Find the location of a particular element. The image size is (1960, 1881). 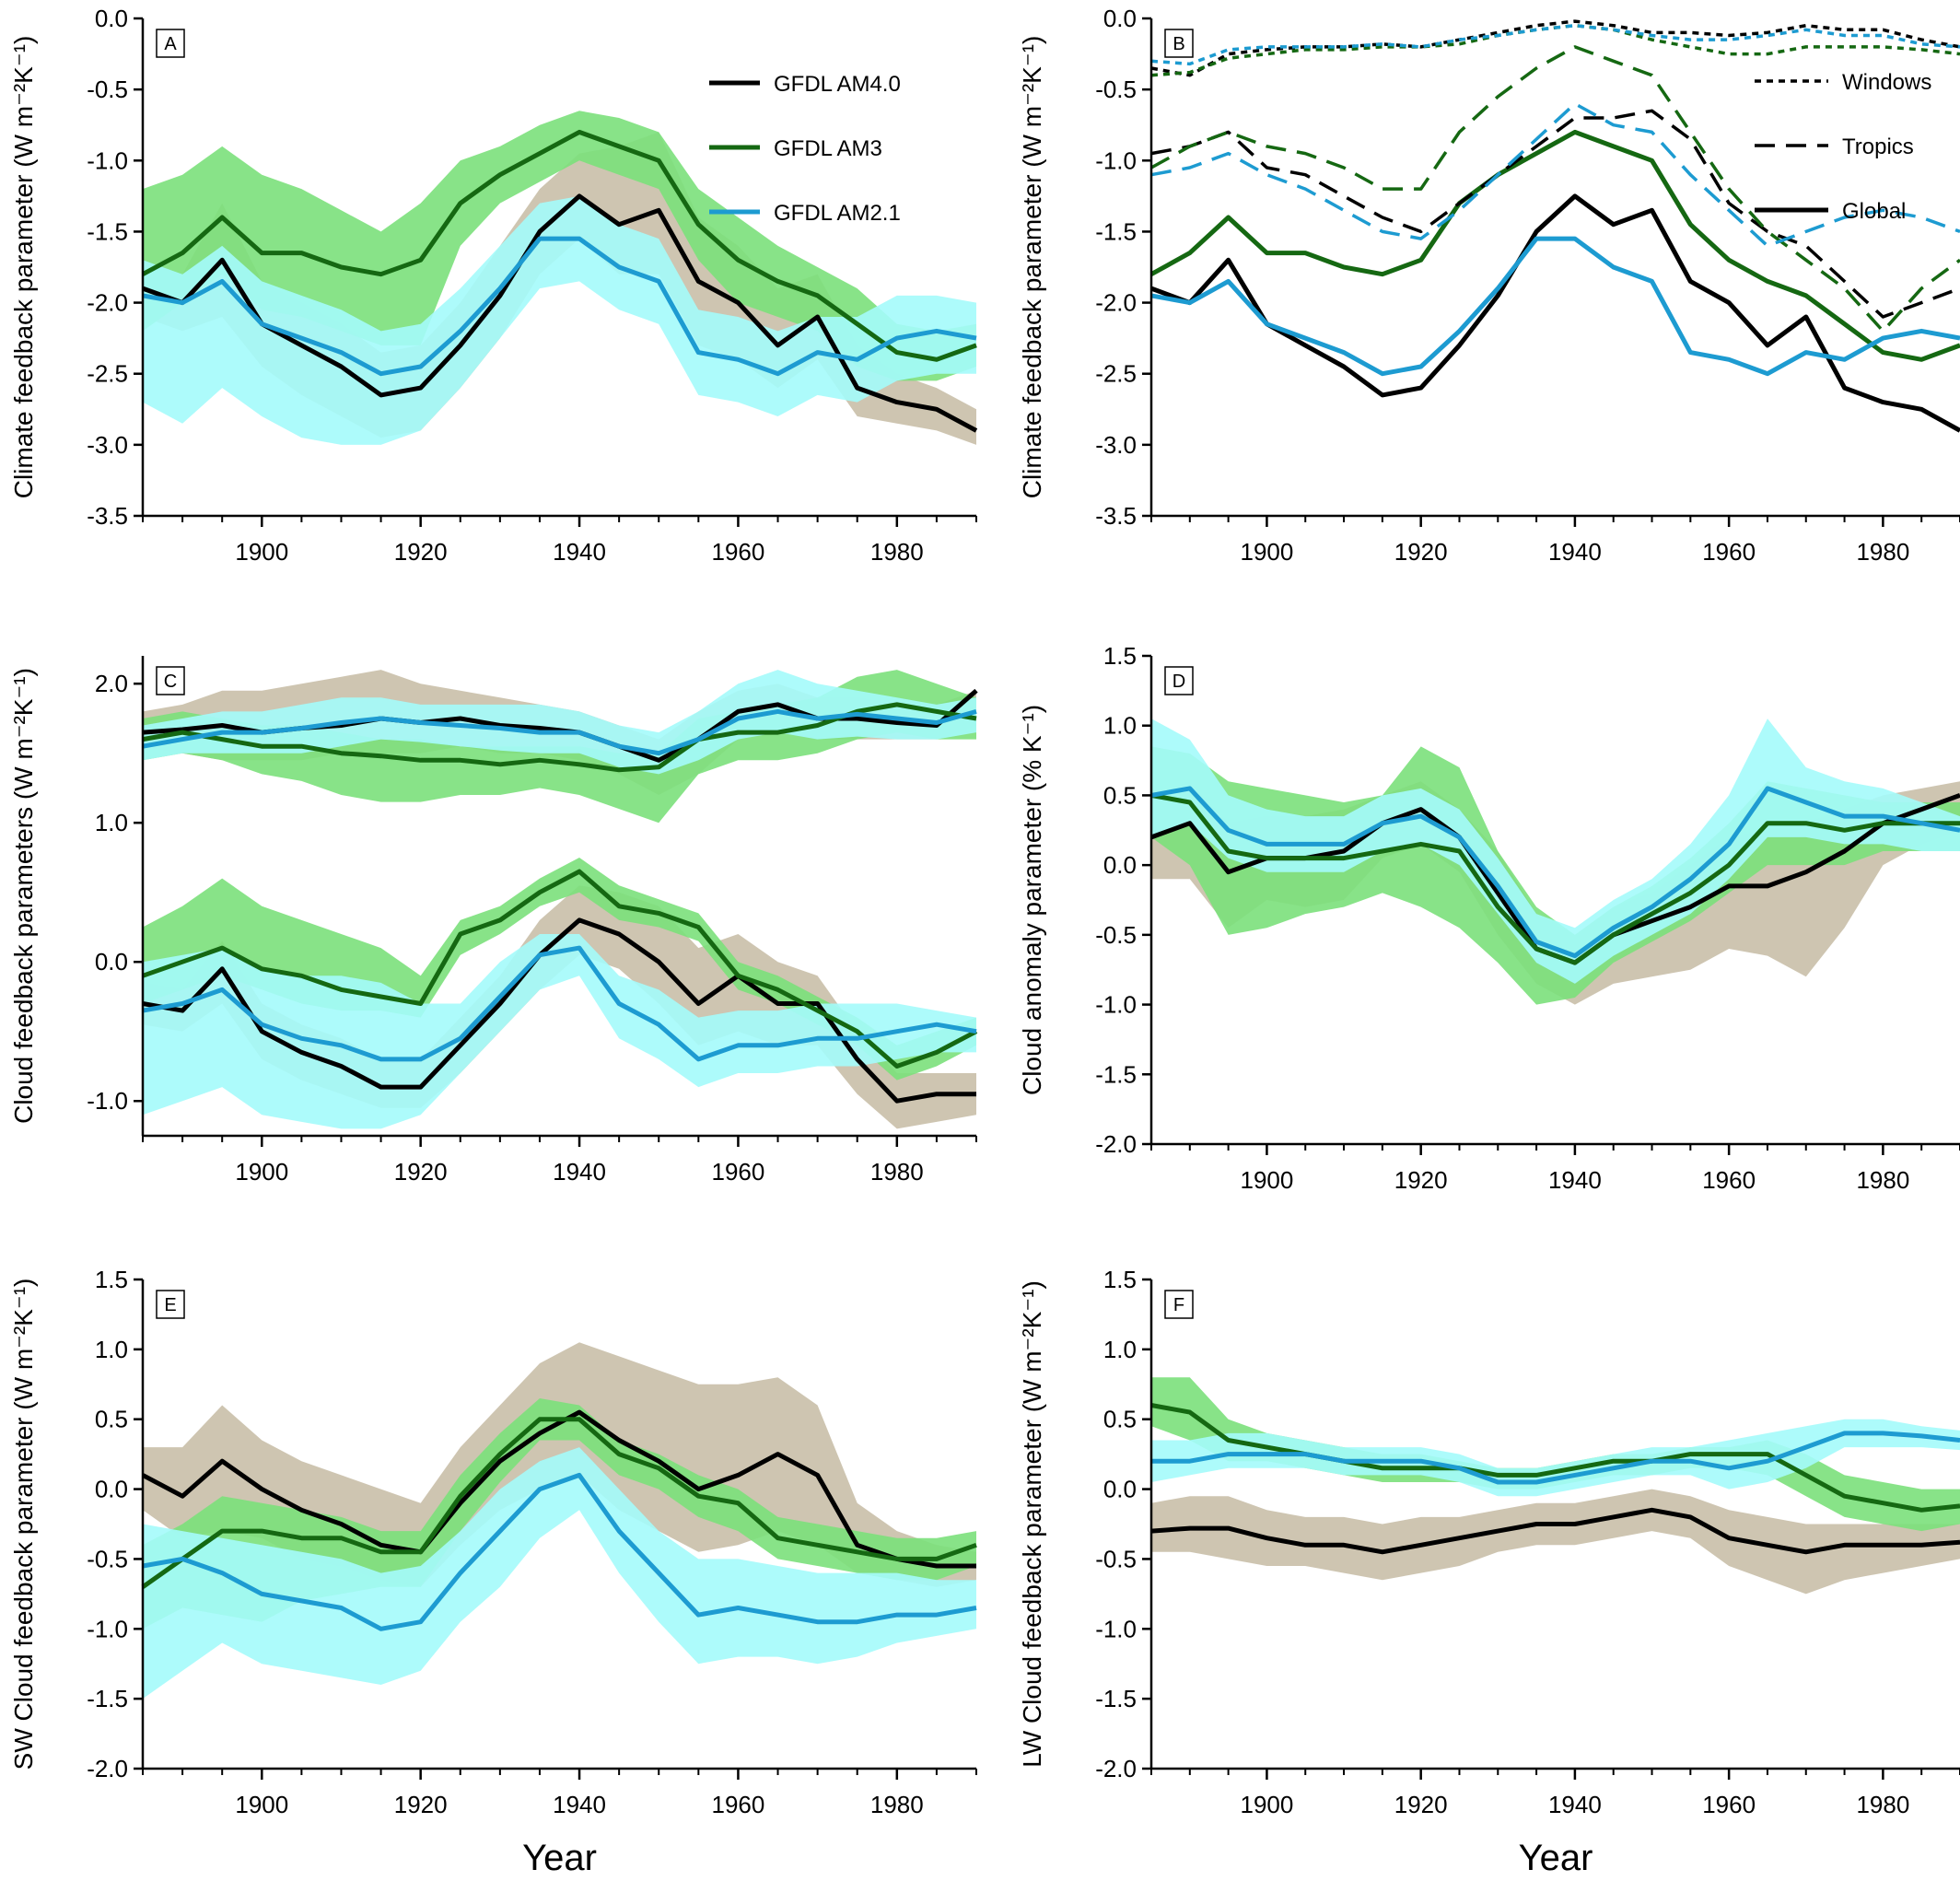

y-axis-label: Climate feedback parameter (W m⁻²K⁻¹) is located at coordinates (1032, 267).